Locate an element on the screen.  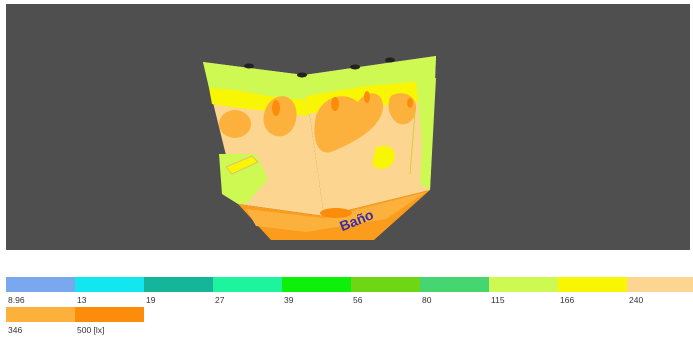
legend-row-2: 346 500 [lx] is located at coordinates (75, 322).